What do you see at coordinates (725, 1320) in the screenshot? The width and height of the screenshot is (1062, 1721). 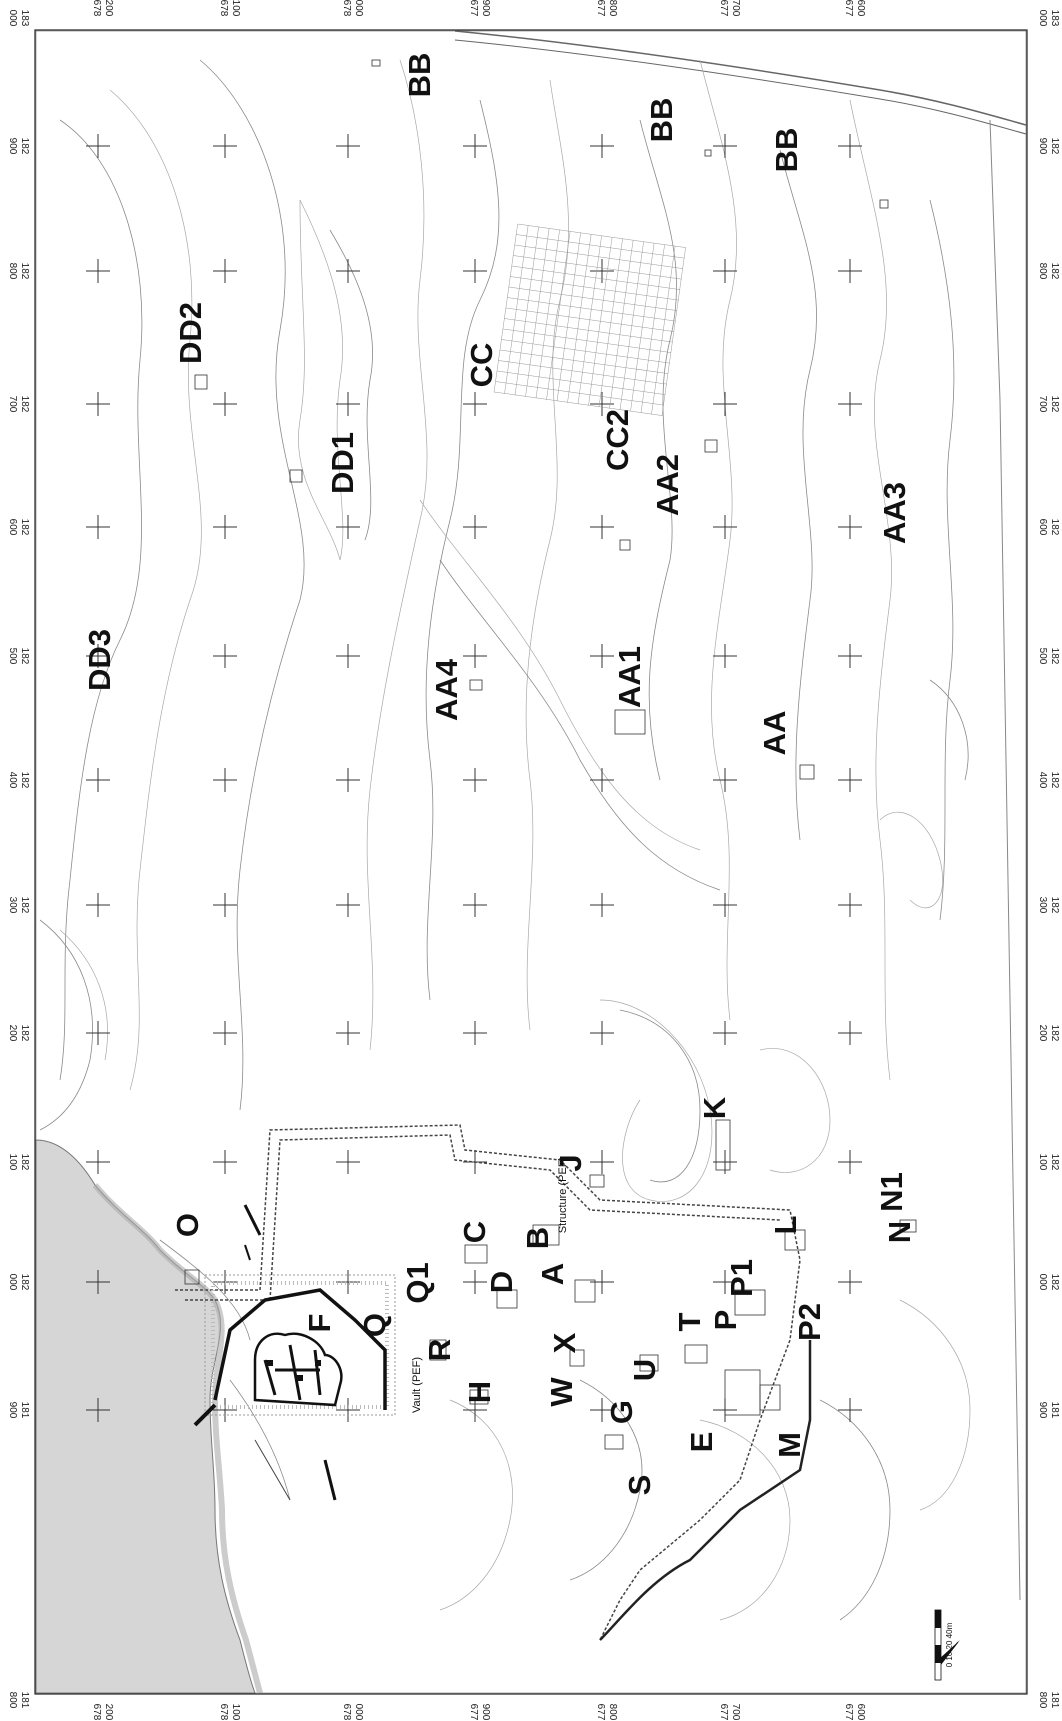 I see `label-p: P` at bounding box center [725, 1320].